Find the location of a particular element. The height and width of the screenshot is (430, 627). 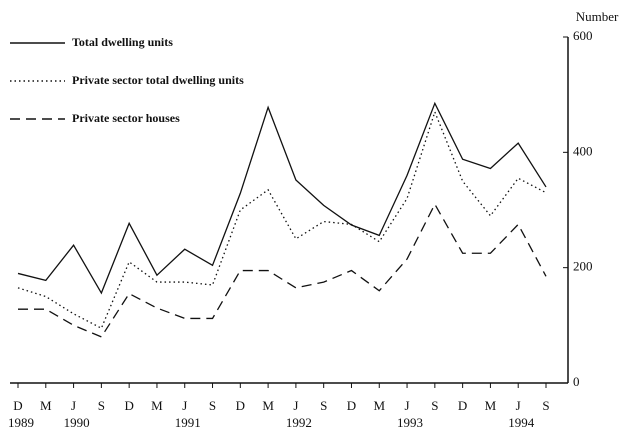

y-tick-label: 200 is located at coordinates (583, 266).